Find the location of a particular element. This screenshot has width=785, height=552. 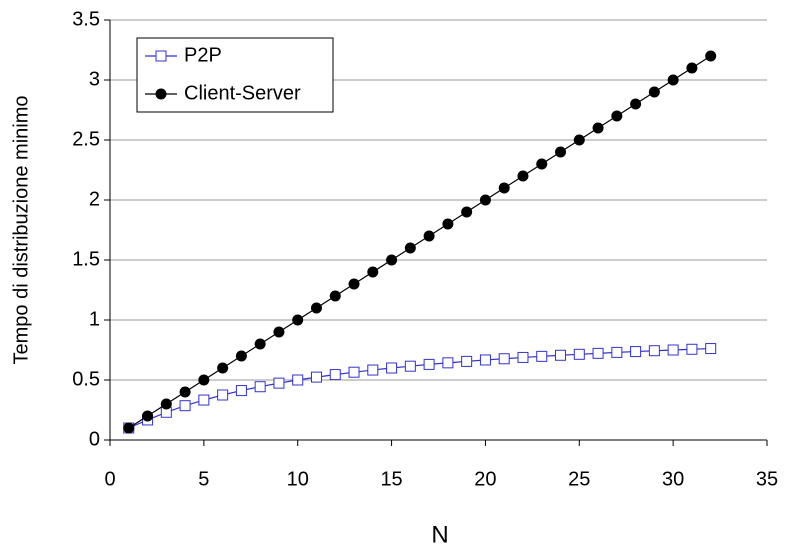

x-tick-label: 5 is located at coordinates (203, 479).